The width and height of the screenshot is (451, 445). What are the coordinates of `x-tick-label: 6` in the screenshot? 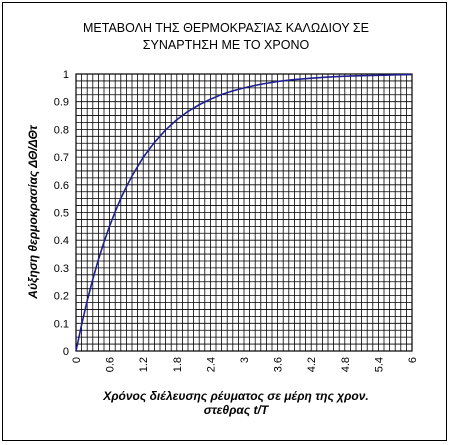 It's located at (413, 360).